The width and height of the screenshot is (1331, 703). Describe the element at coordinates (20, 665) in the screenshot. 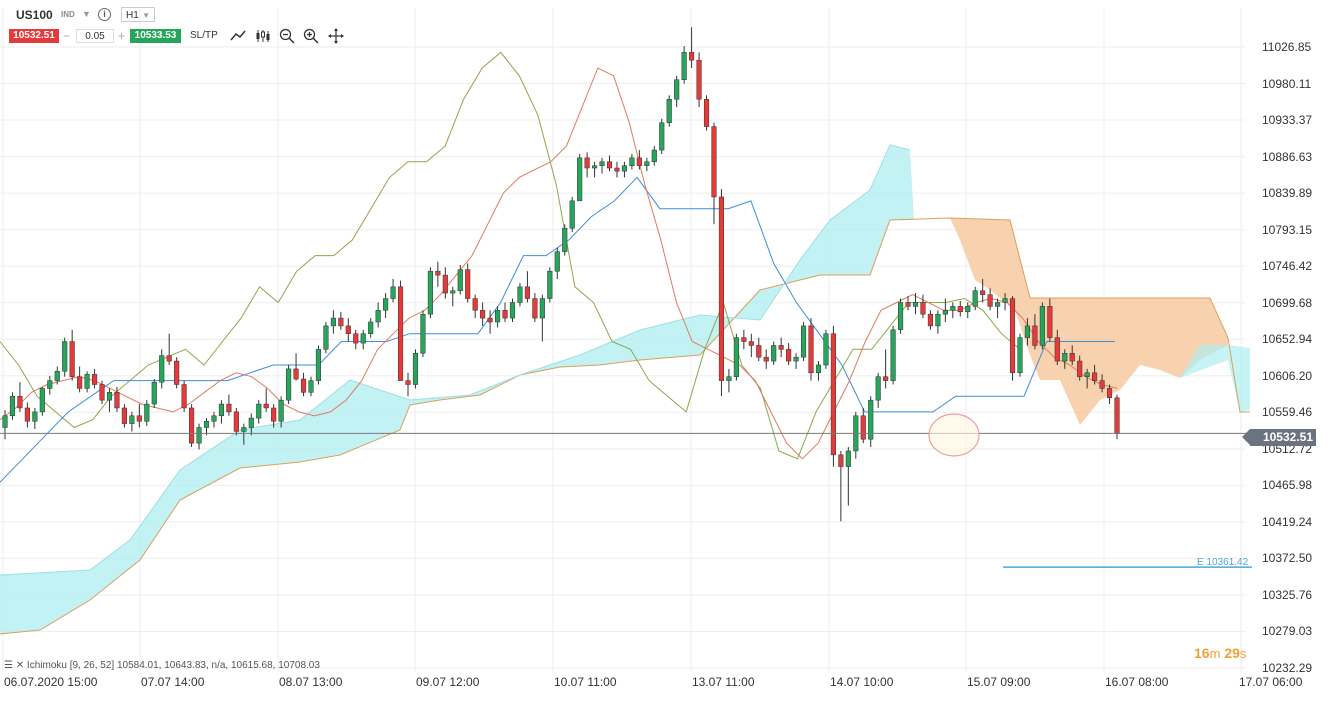

I see `close-icon: ✕` at that location.